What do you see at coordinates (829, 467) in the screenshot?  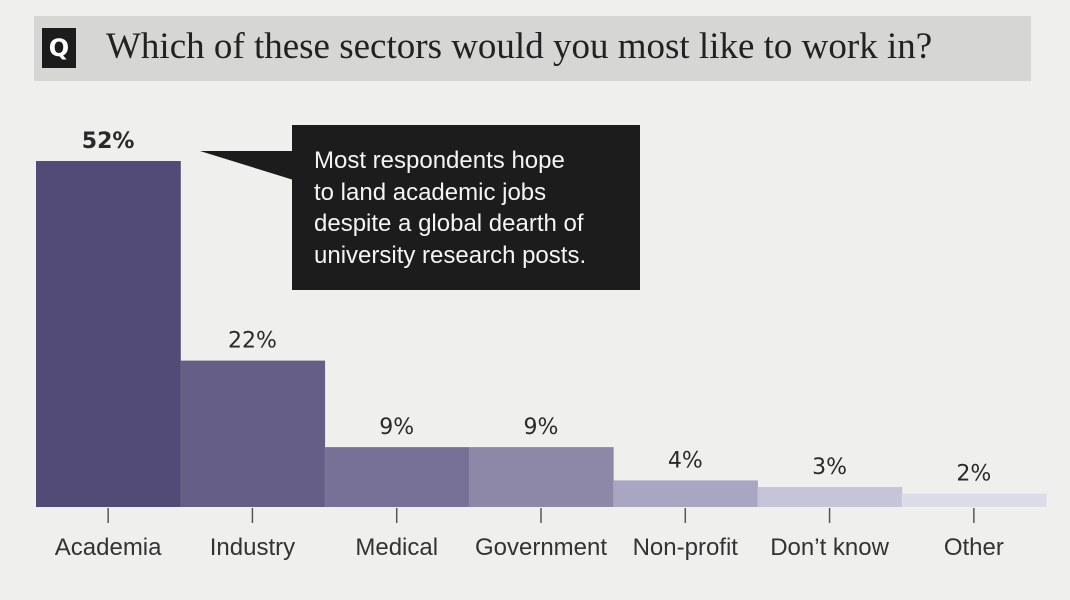 I see `value-label: 3%` at bounding box center [829, 467].